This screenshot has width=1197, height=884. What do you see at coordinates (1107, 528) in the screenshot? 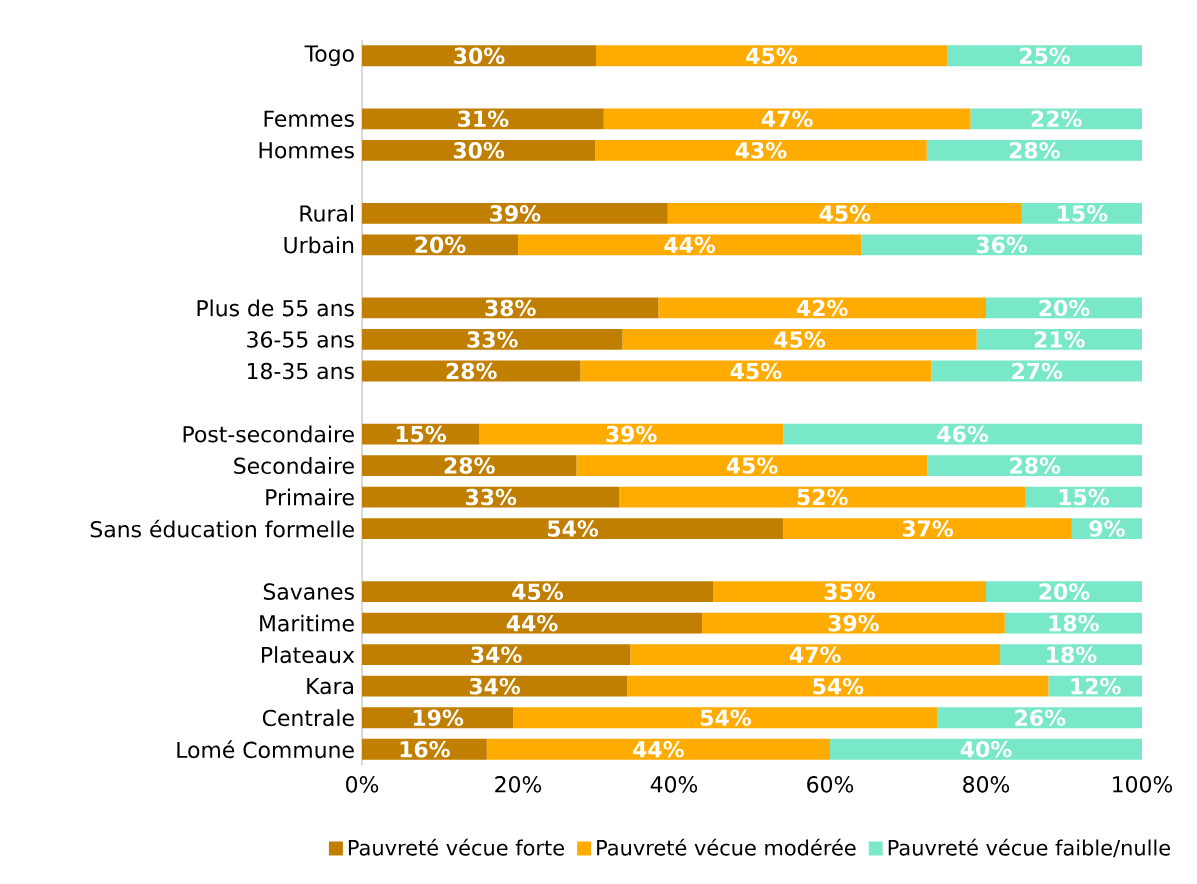
I see `data-label: 9%` at bounding box center [1107, 528].